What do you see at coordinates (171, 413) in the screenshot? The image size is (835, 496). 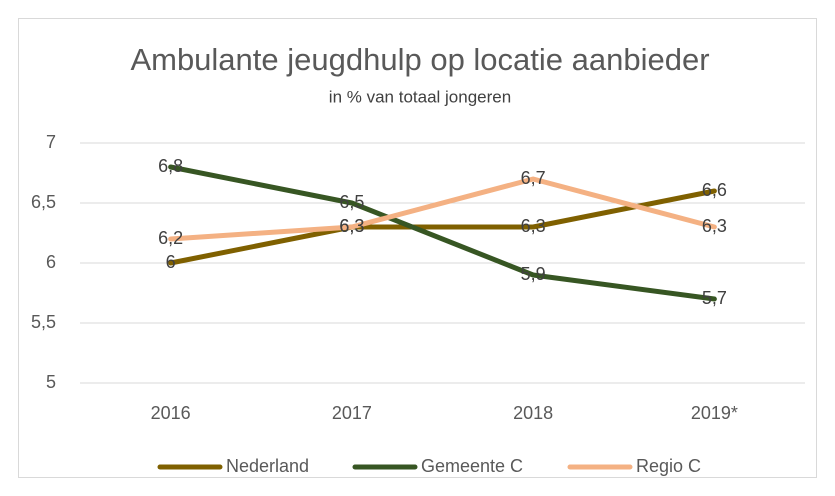 I see `x-tick-label: 2016` at bounding box center [171, 413].